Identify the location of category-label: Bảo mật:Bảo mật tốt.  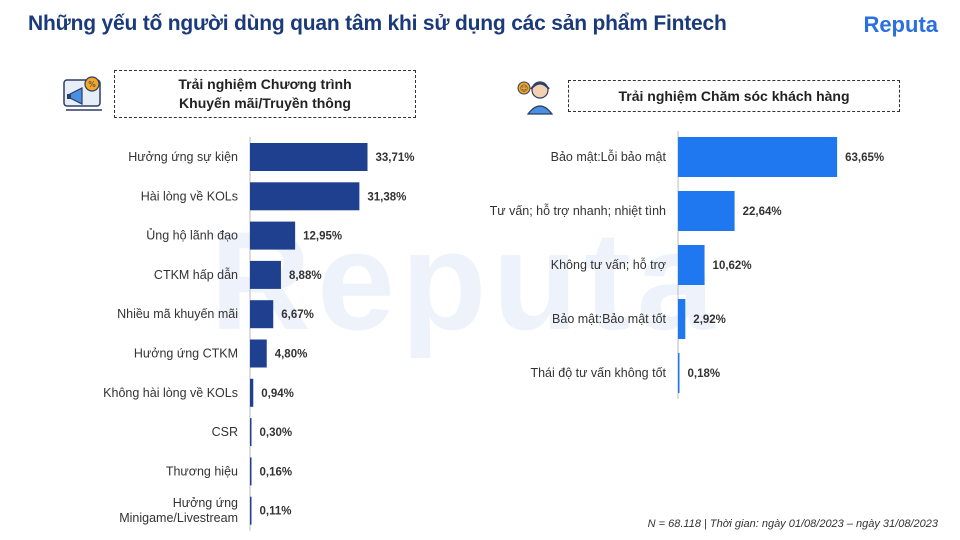
(609, 319).